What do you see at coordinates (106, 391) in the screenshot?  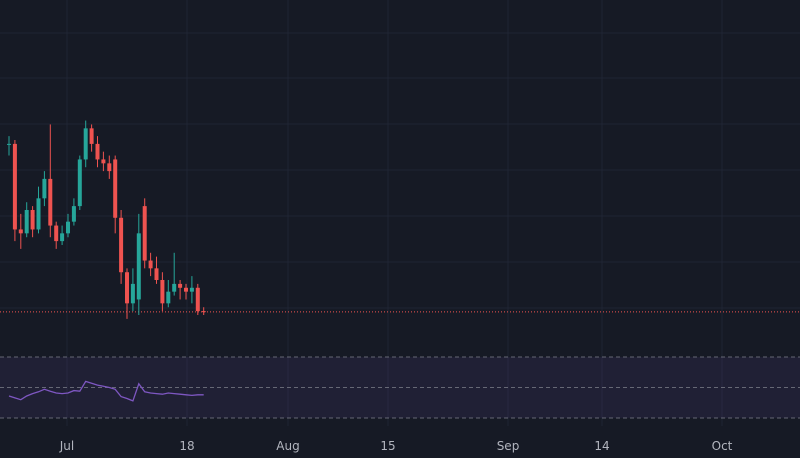 I see `rsi-line` at bounding box center [106, 391].